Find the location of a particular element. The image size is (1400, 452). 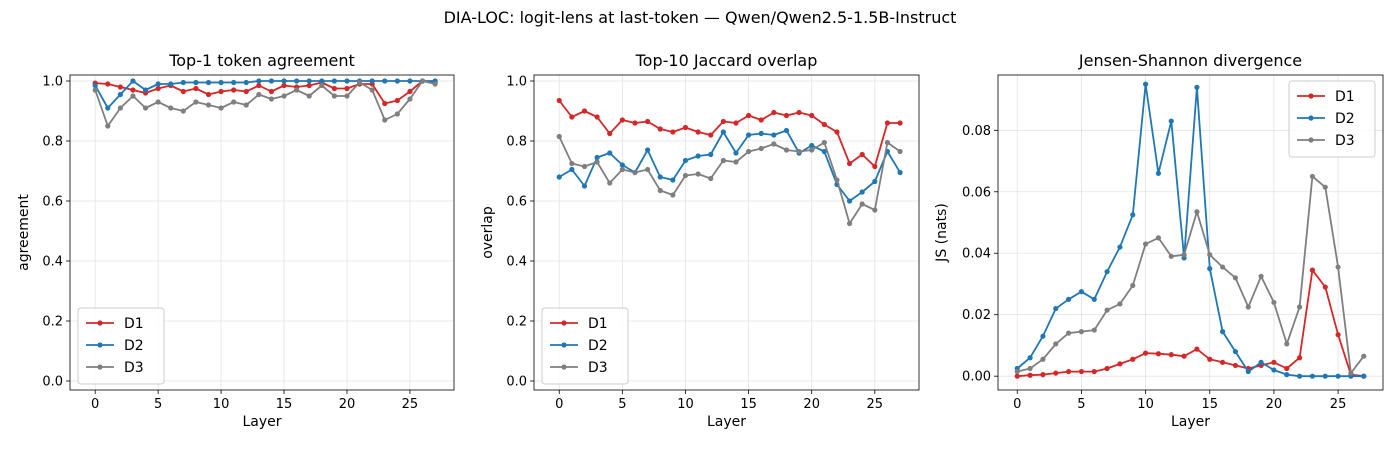

legend-marker-d1 is located at coordinates (564, 323).